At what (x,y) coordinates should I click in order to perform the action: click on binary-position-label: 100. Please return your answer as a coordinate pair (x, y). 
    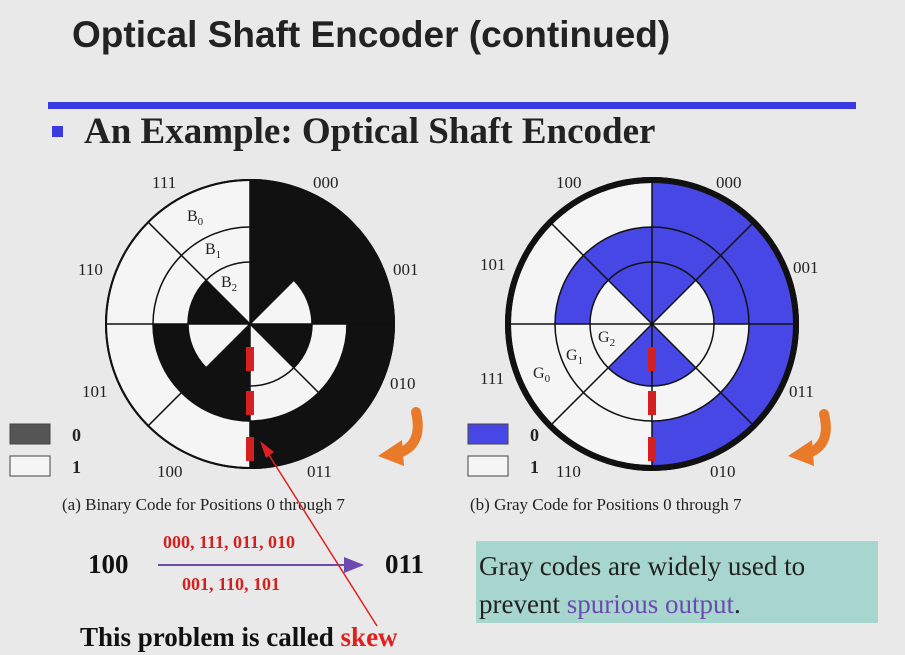
    Looking at the image, I should click on (170, 471).